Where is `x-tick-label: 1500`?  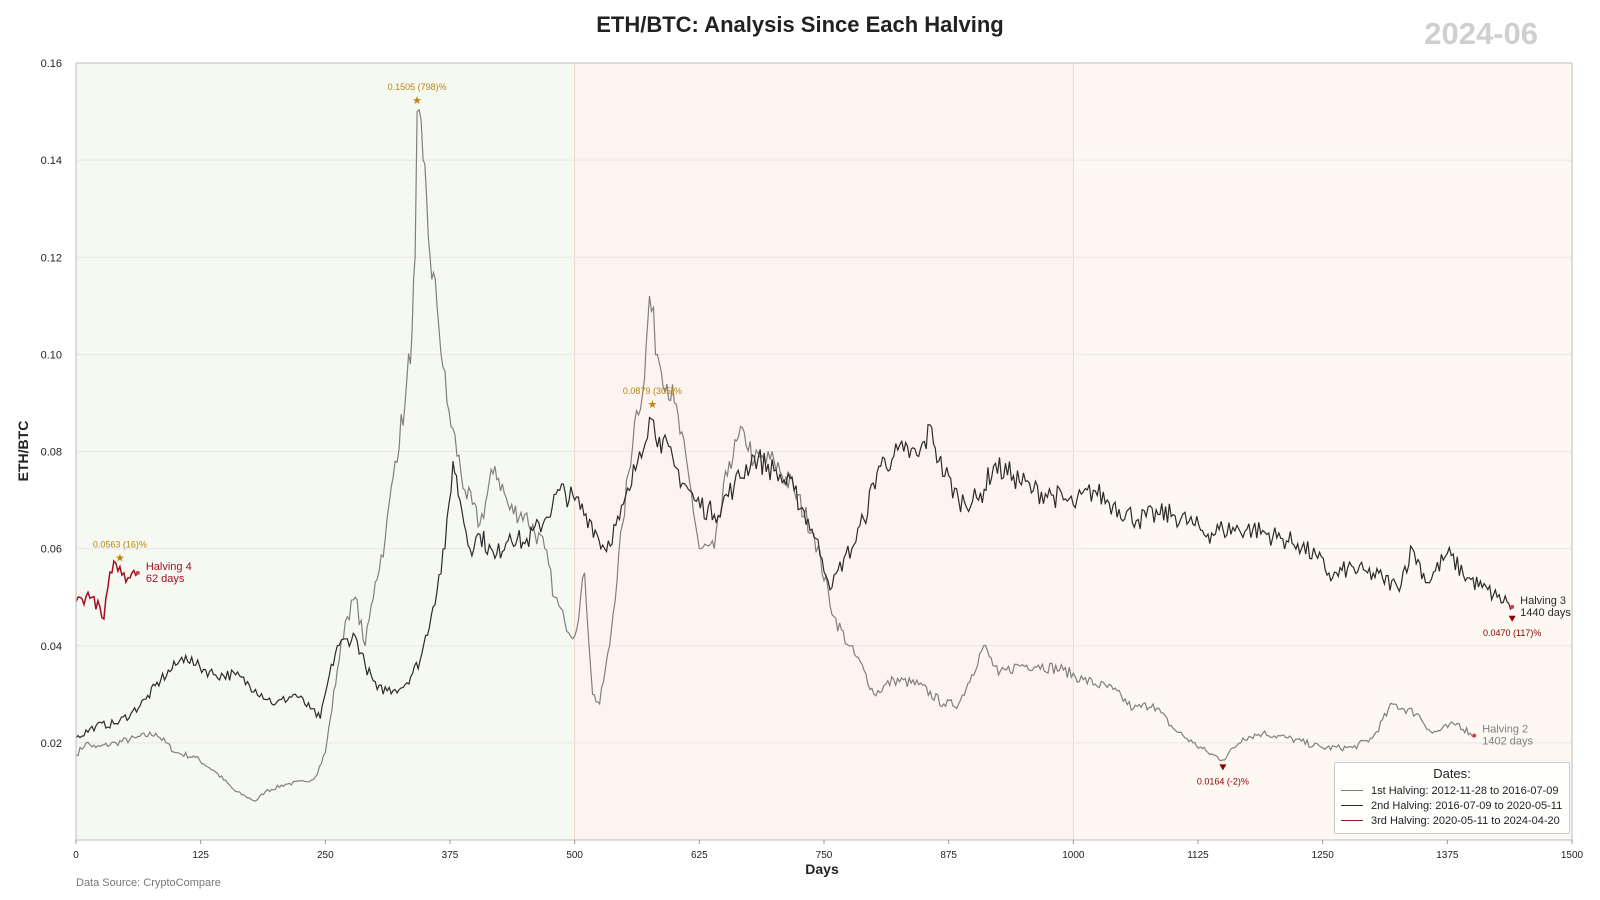
x-tick-label: 1500 is located at coordinates (1572, 855).